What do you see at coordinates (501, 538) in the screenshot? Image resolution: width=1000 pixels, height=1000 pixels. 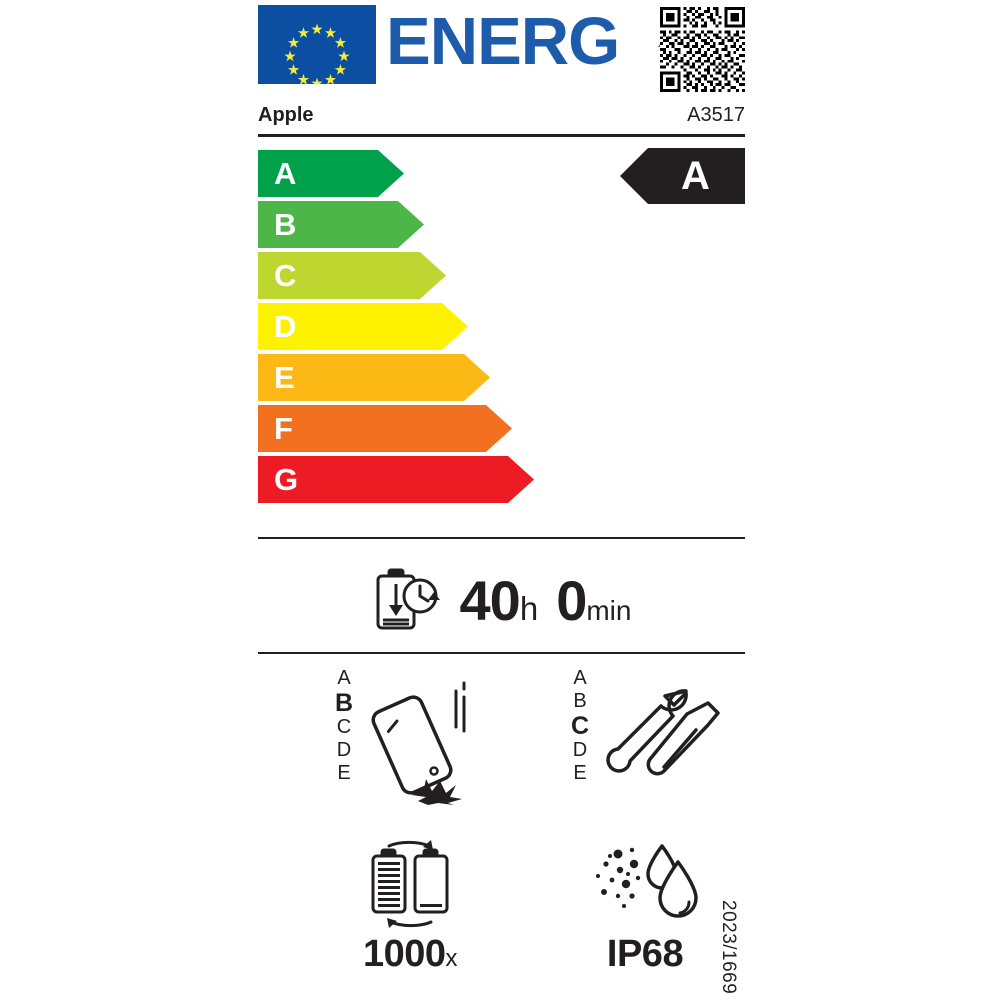 I see `divider-above-duration` at bounding box center [501, 538].